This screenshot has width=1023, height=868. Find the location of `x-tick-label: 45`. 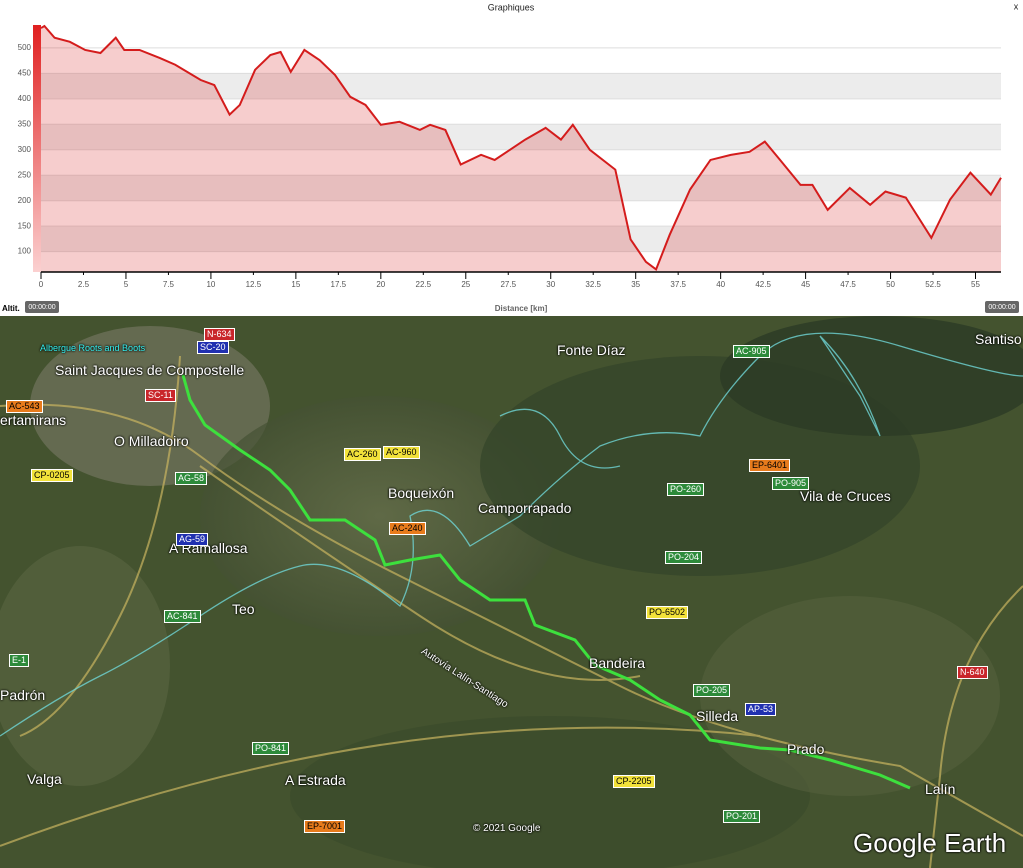

x-tick-label: 45 is located at coordinates (805, 284).